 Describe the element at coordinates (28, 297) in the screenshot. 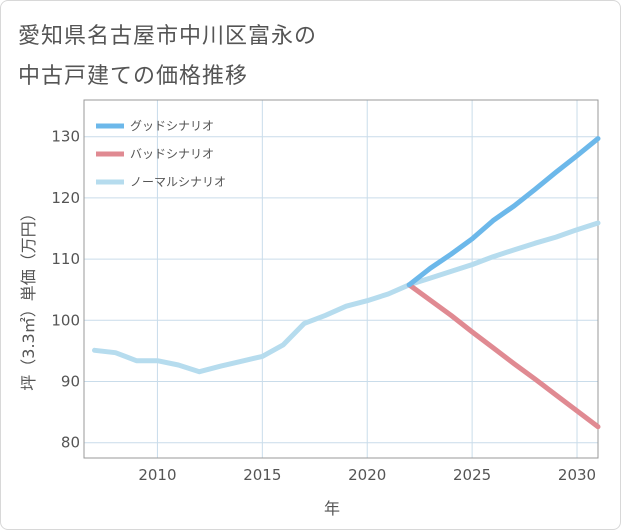

I see `y-axis-label: 坪（3.3㎡）単価（万円）` at that location.